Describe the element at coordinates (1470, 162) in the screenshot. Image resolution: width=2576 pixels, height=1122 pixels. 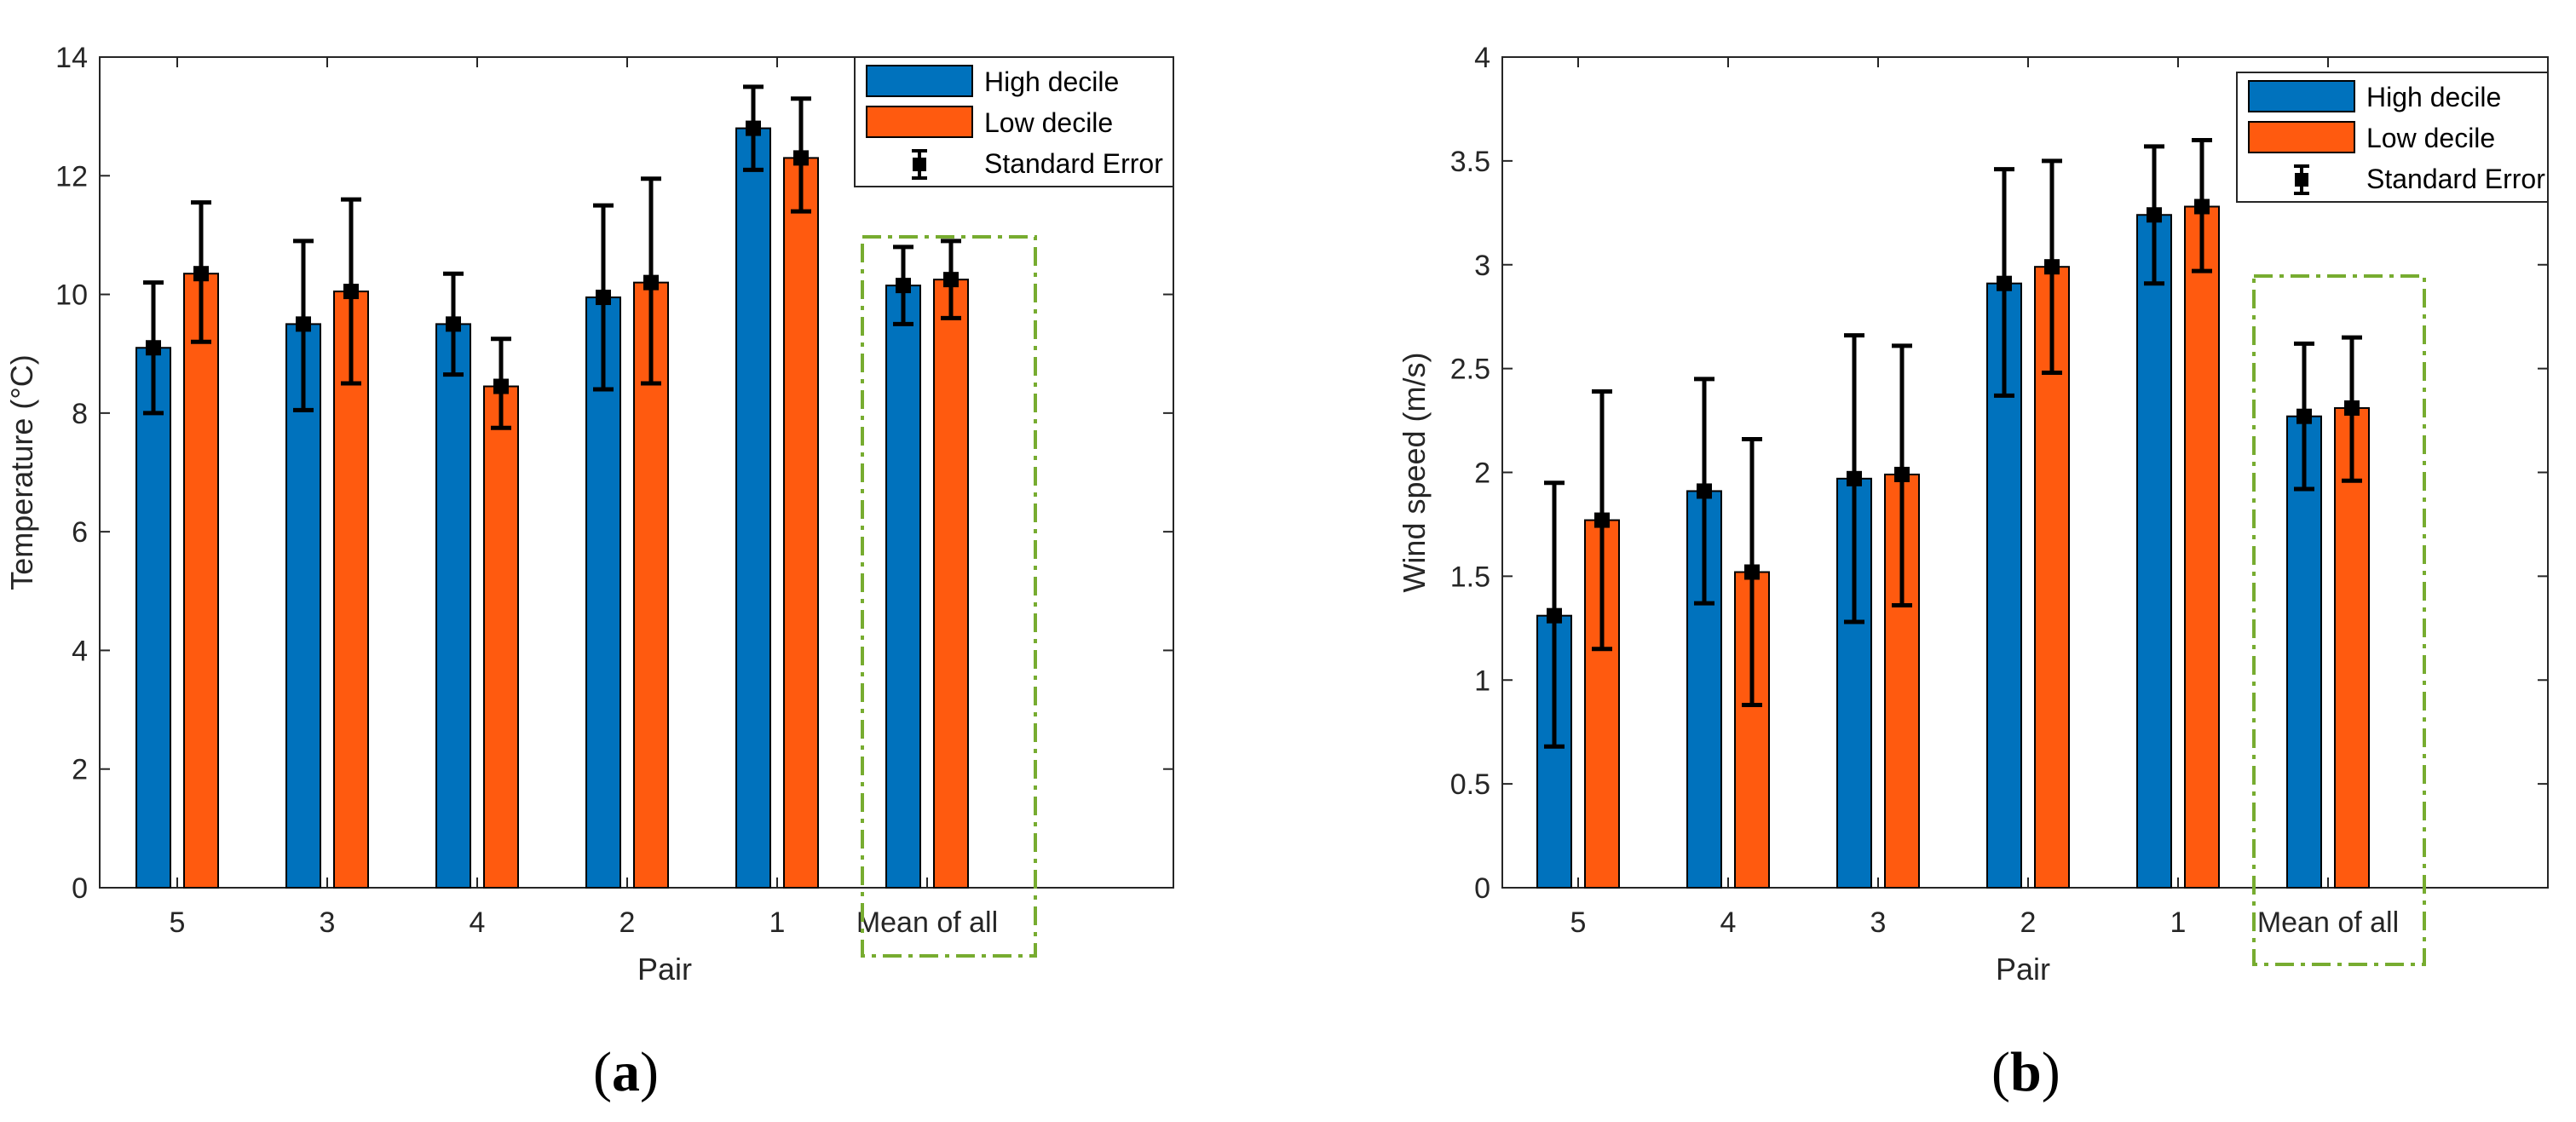
I see `y-tick-label: 3.5` at that location.